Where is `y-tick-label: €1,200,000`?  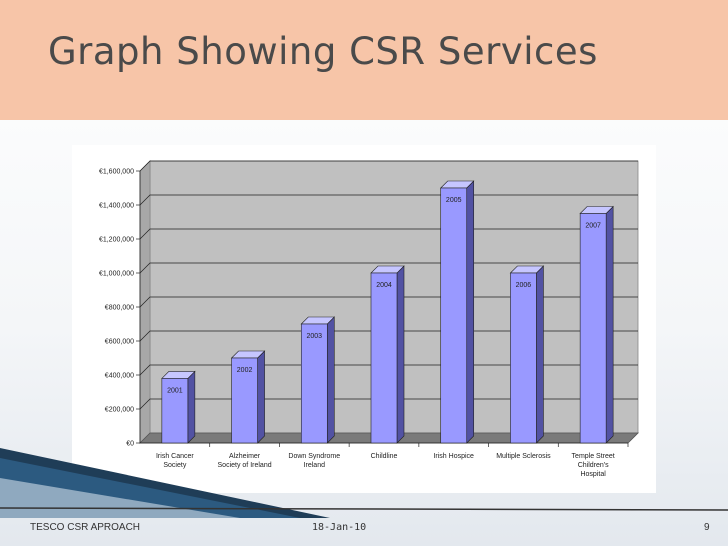 y-tick-label: €1,200,000 is located at coordinates (116, 240).